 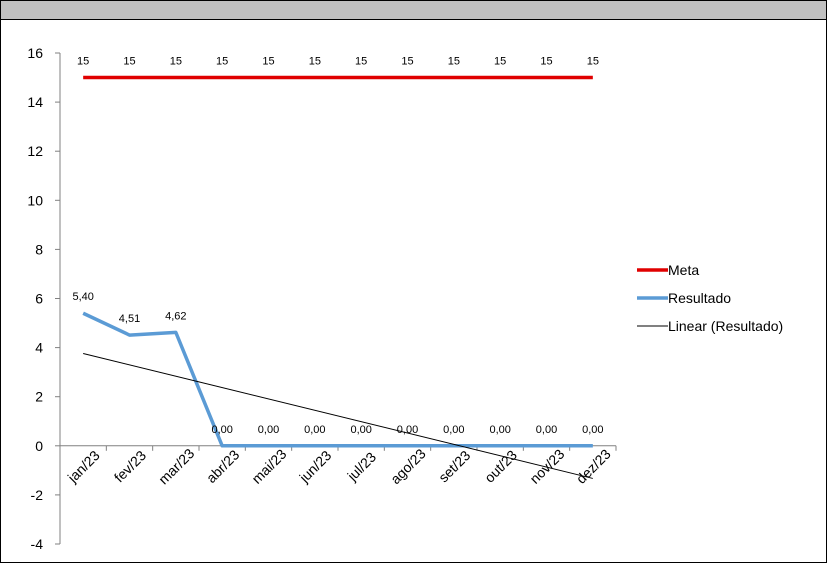 I want to click on x-tick-label: dez/23, so click(x=593, y=466).